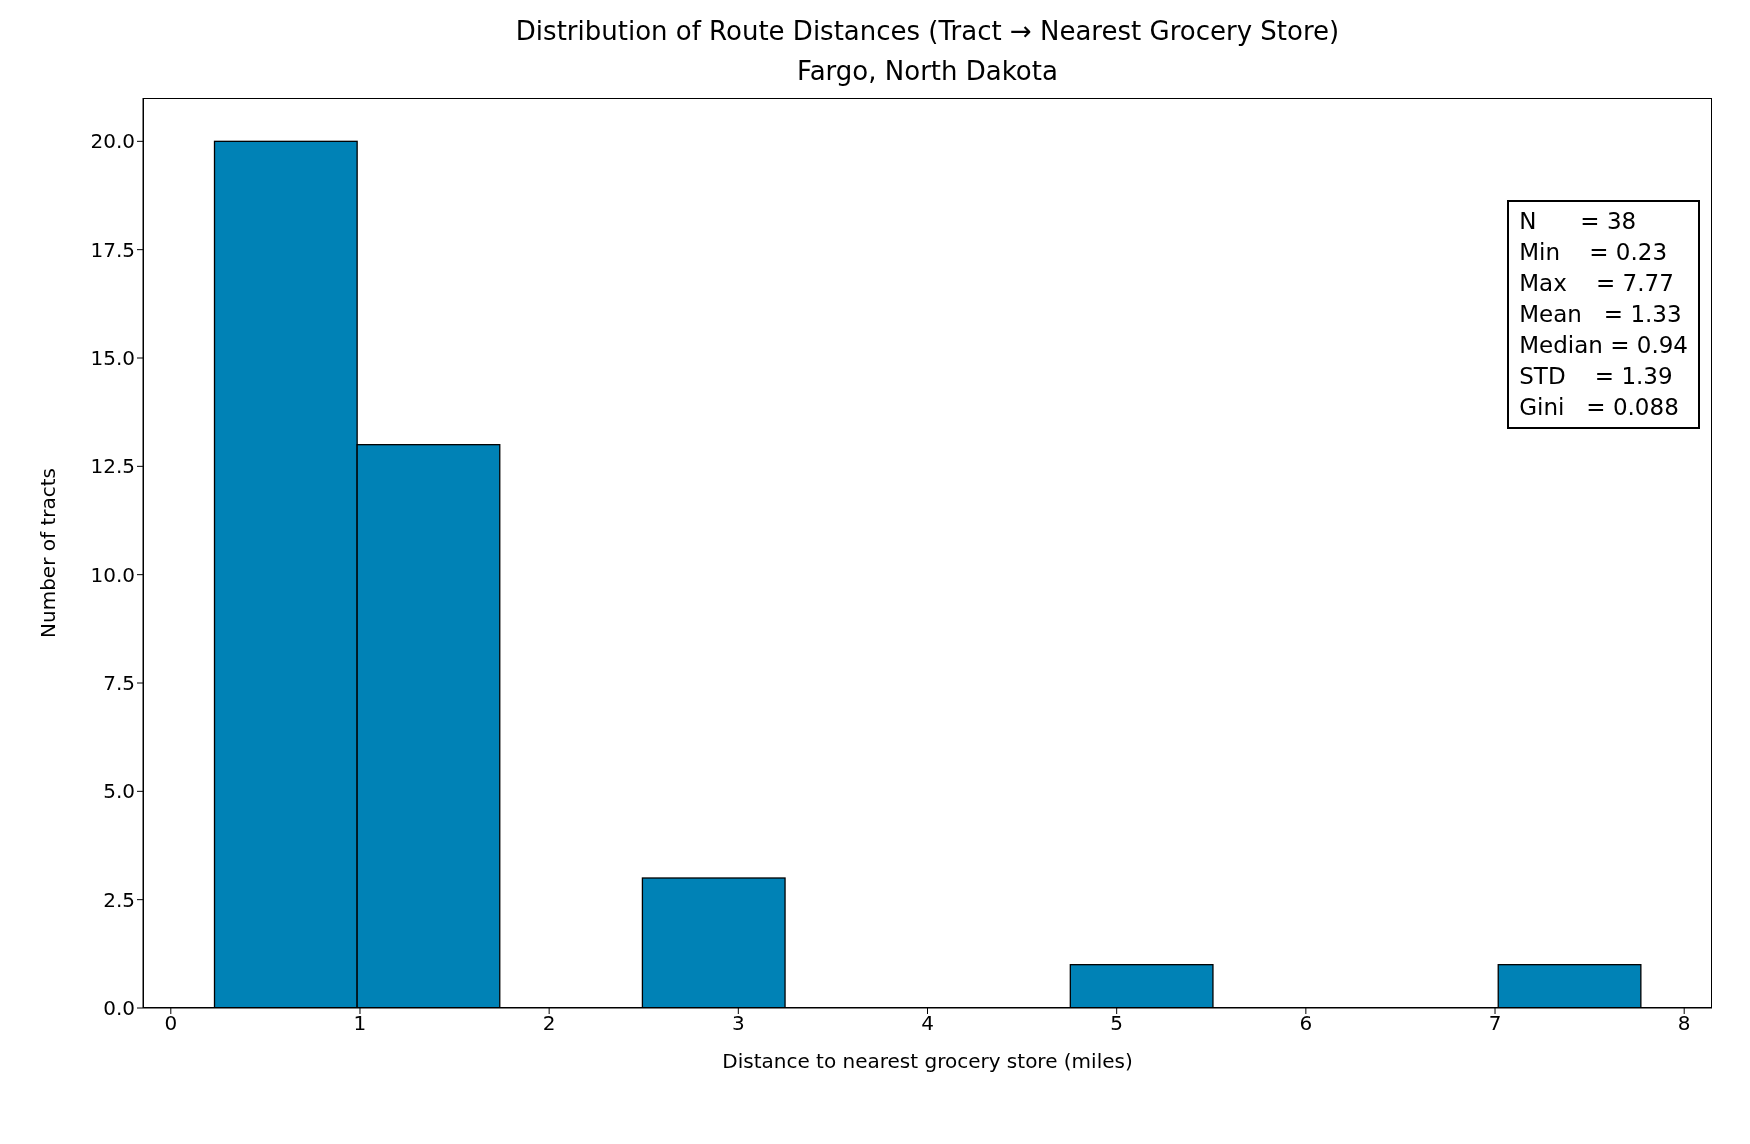 This screenshot has width=1750, height=1144. Describe the element at coordinates (1578, 221) in the screenshot. I see `annotation: N = 38` at that location.